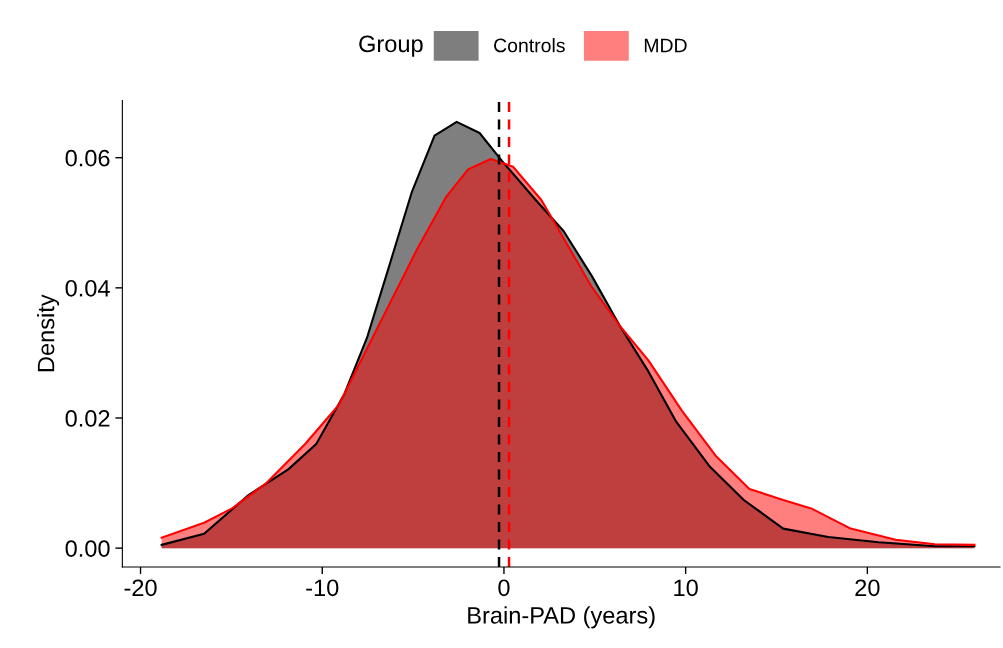 This screenshot has height=648, width=1003. Describe the element at coordinates (87, 158) in the screenshot. I see `y-tick-label: 0.06` at that location.